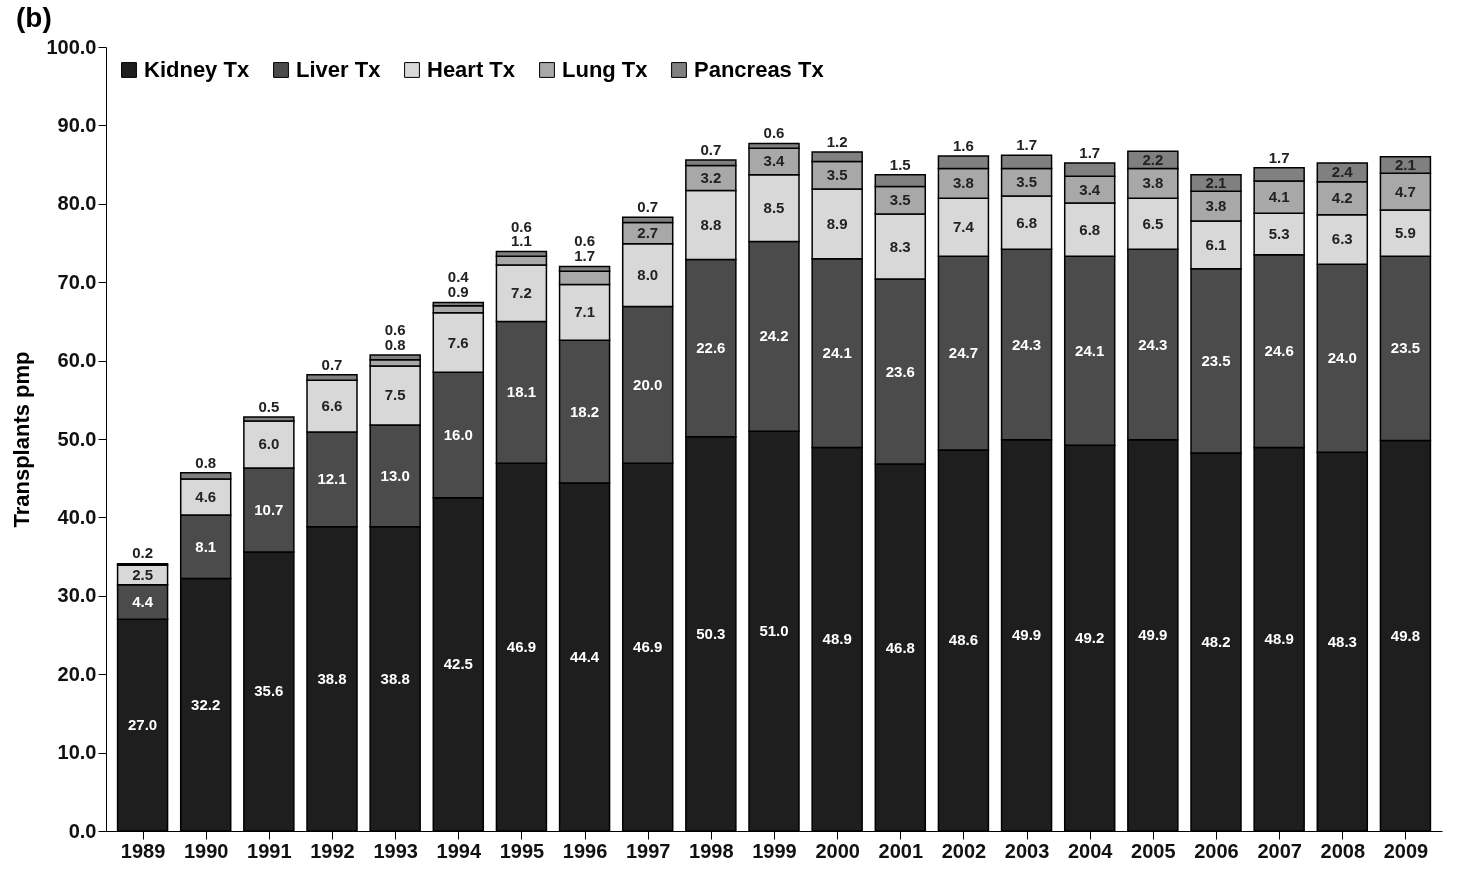 Image resolution: width=1457 pixels, height=871 pixels. Describe the element at coordinates (1405, 348) in the screenshot. I see `data-label: 23.5` at that location.